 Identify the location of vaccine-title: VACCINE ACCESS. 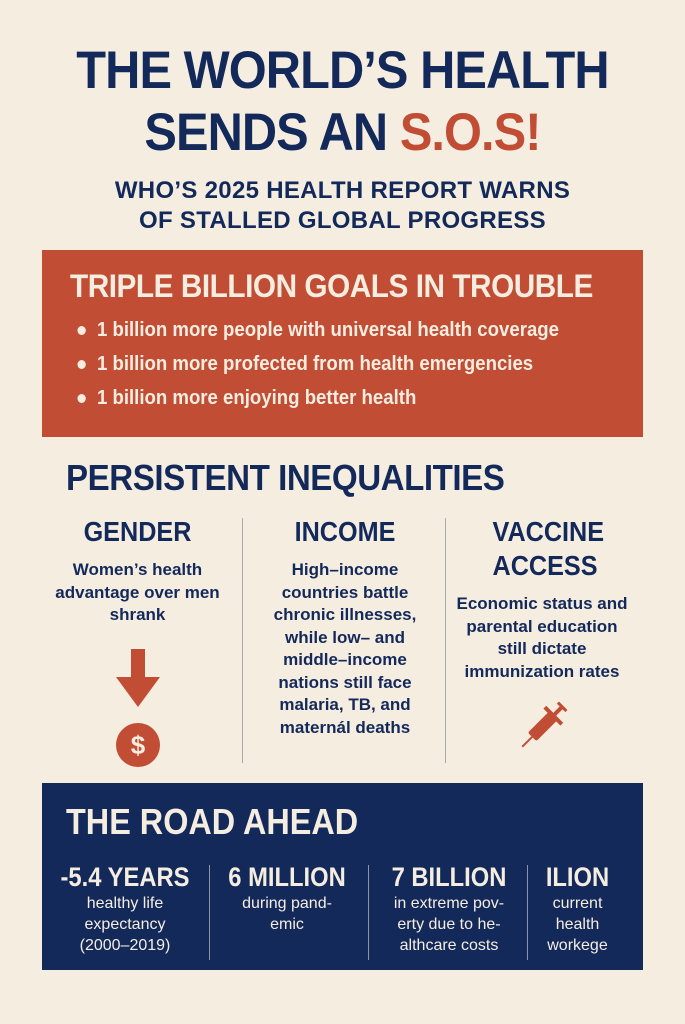
(548, 548).